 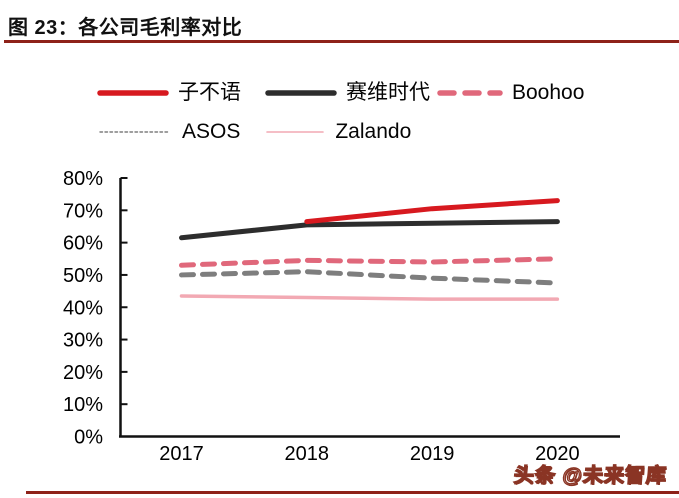 I want to click on title-underline, so click(x=341, y=41).